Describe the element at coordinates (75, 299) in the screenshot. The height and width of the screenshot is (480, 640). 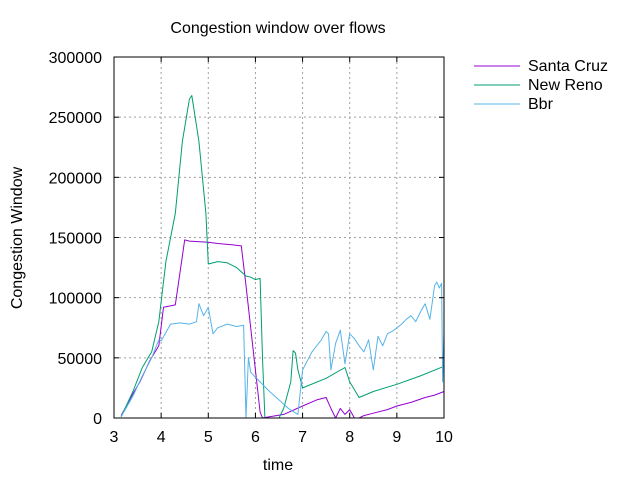
I see `y-tick-label: 100000` at that location.